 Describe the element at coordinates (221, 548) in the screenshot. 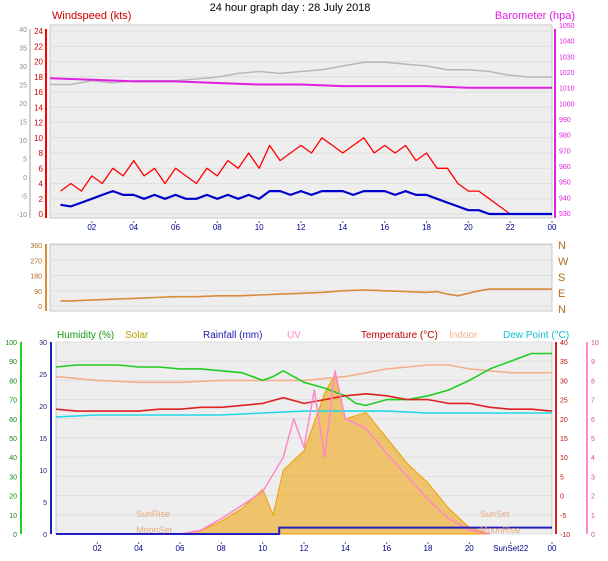

I see `climate-x-tick: 08` at that location.